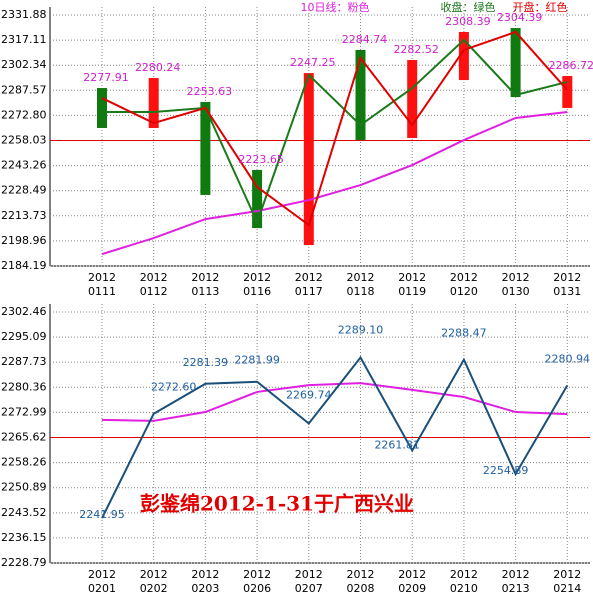  What do you see at coordinates (24, 265) in the screenshot?
I see `y-tick-label: 2184.19` at bounding box center [24, 265].